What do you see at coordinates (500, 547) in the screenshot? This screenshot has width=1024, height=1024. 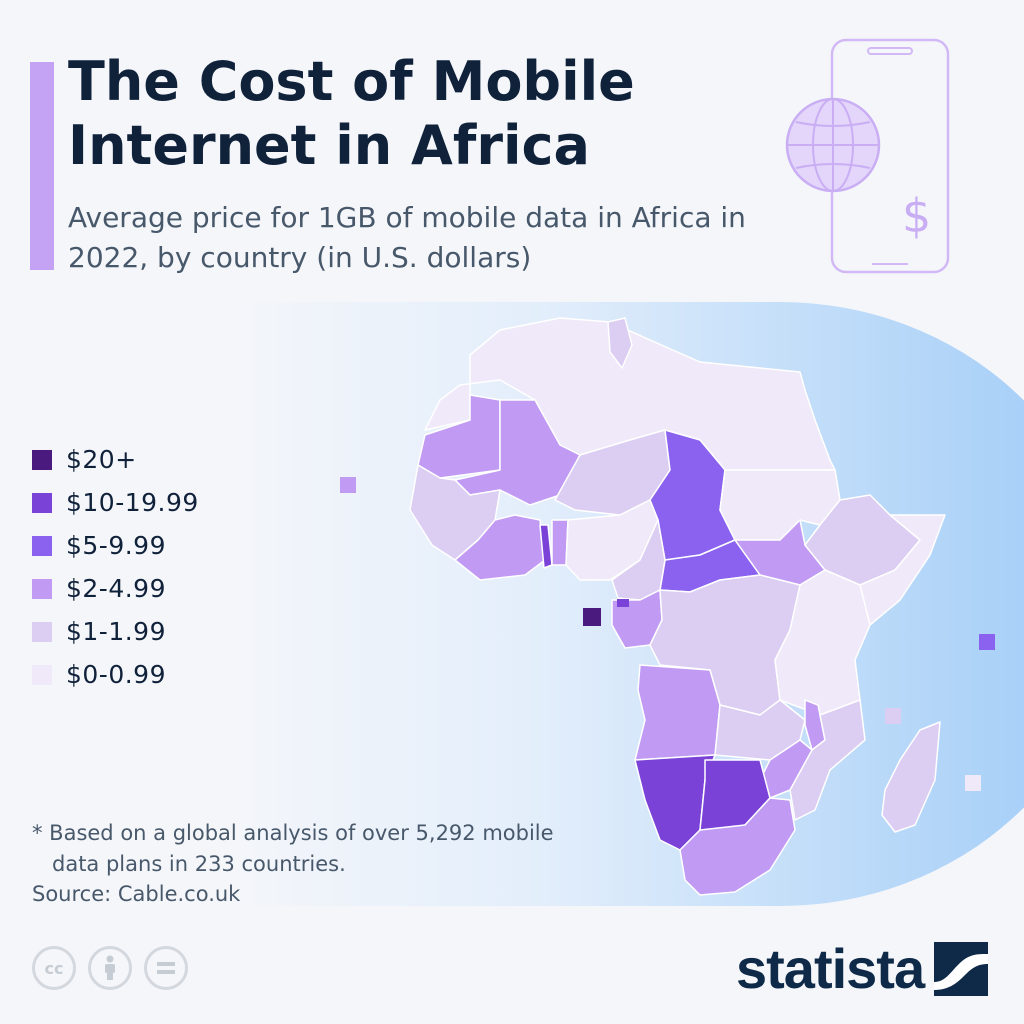 I see `region-ivory-coast-ghana` at bounding box center [500, 547].